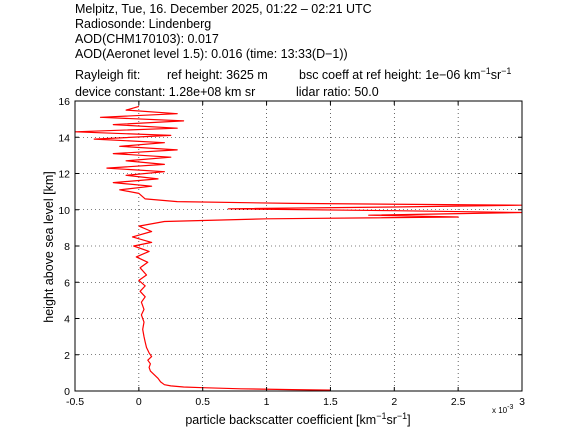 This screenshot has width=576, height=432. I want to click on y-axis-label: height above sea level [km], so click(49, 246).